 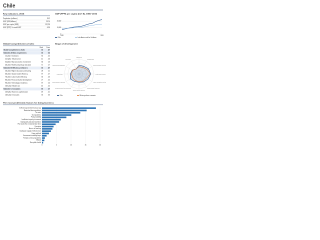 I want to click on indicator-label: GDP per capita (US$), so click(x=11, y=24).